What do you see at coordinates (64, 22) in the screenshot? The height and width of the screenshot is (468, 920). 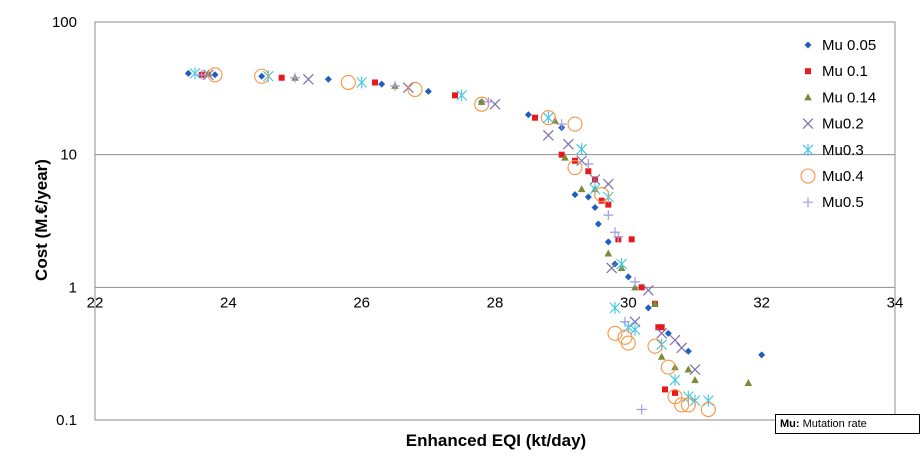 I see `y-tick-label: 100` at bounding box center [64, 22].